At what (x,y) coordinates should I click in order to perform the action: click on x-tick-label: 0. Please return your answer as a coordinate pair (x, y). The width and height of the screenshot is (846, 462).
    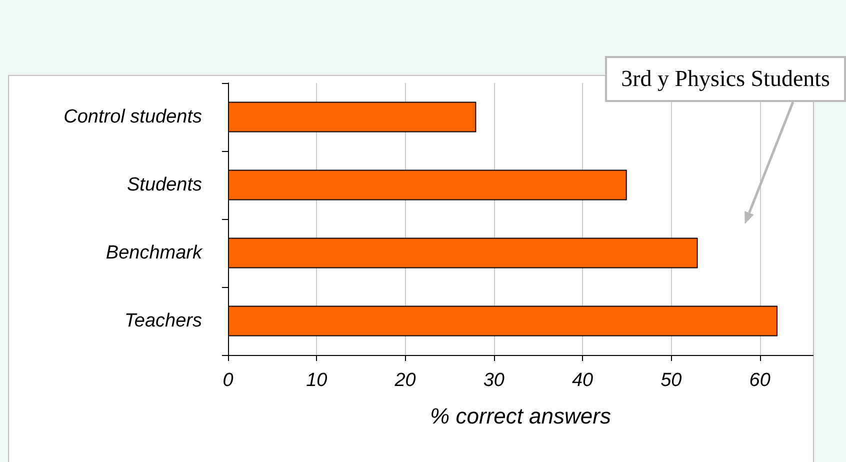
    Looking at the image, I should click on (228, 380).